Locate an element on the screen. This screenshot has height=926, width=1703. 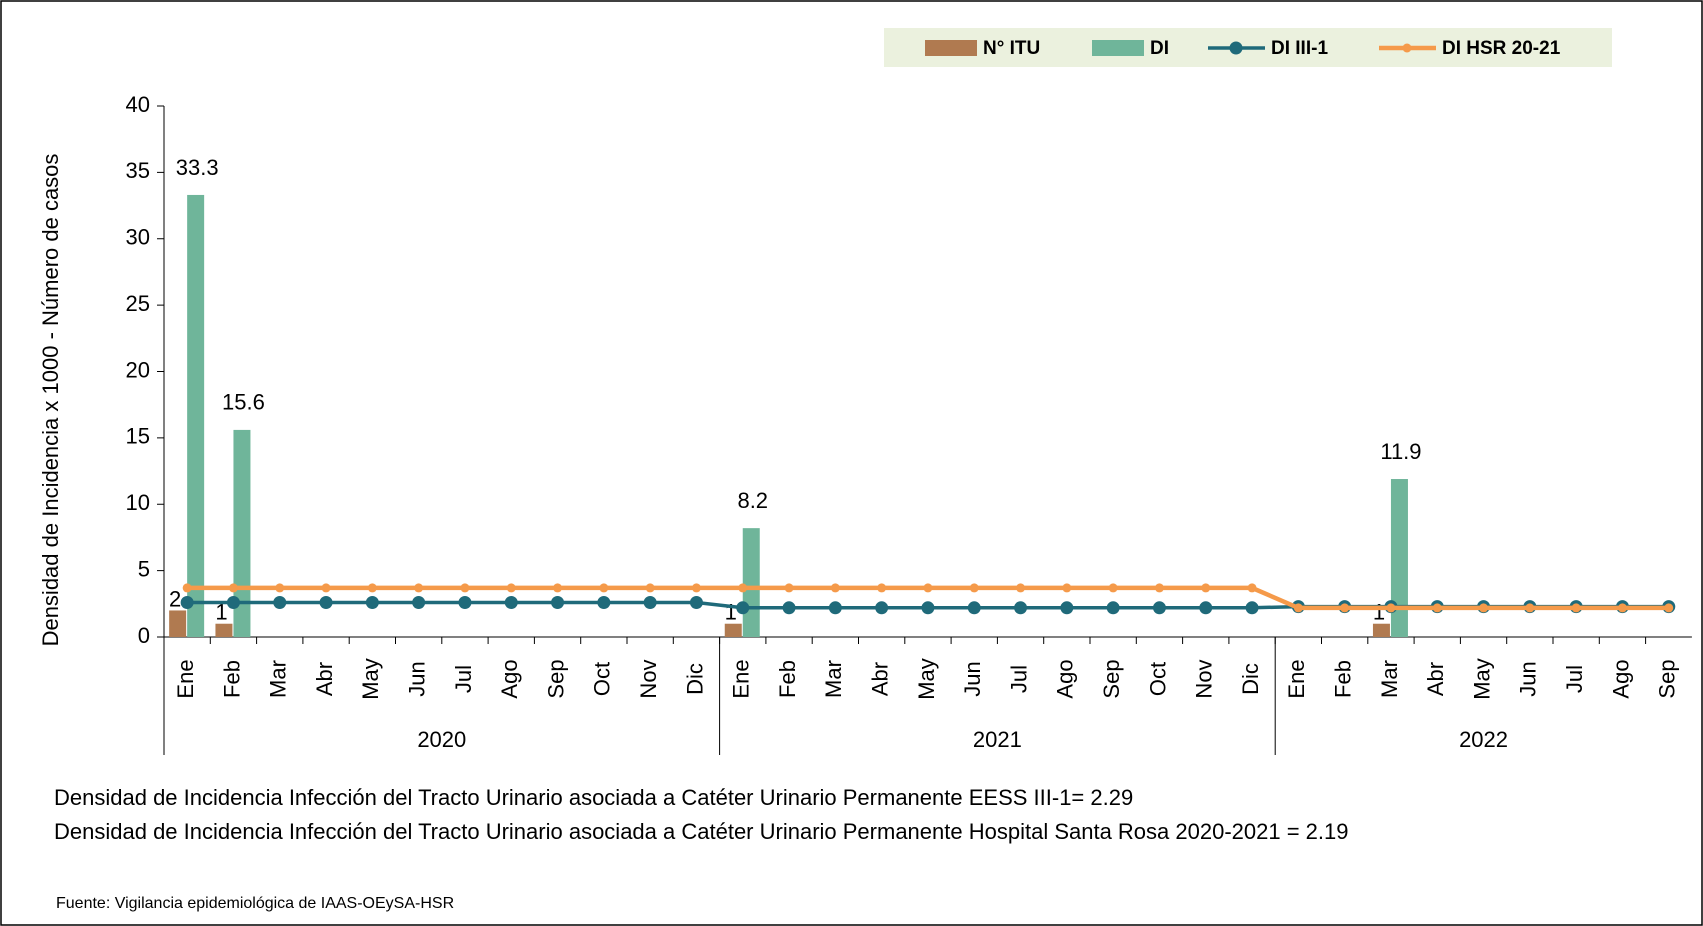
y-tick-label: 20 is located at coordinates (138, 369).